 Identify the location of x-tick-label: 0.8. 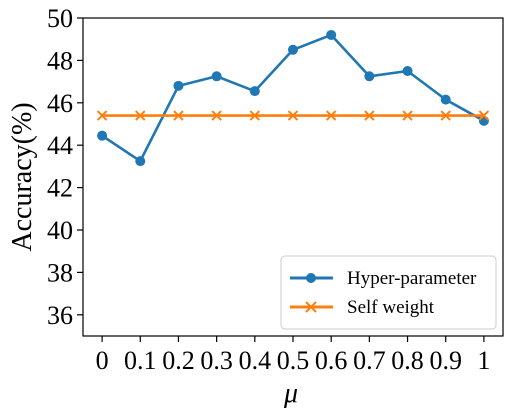
(407, 360).